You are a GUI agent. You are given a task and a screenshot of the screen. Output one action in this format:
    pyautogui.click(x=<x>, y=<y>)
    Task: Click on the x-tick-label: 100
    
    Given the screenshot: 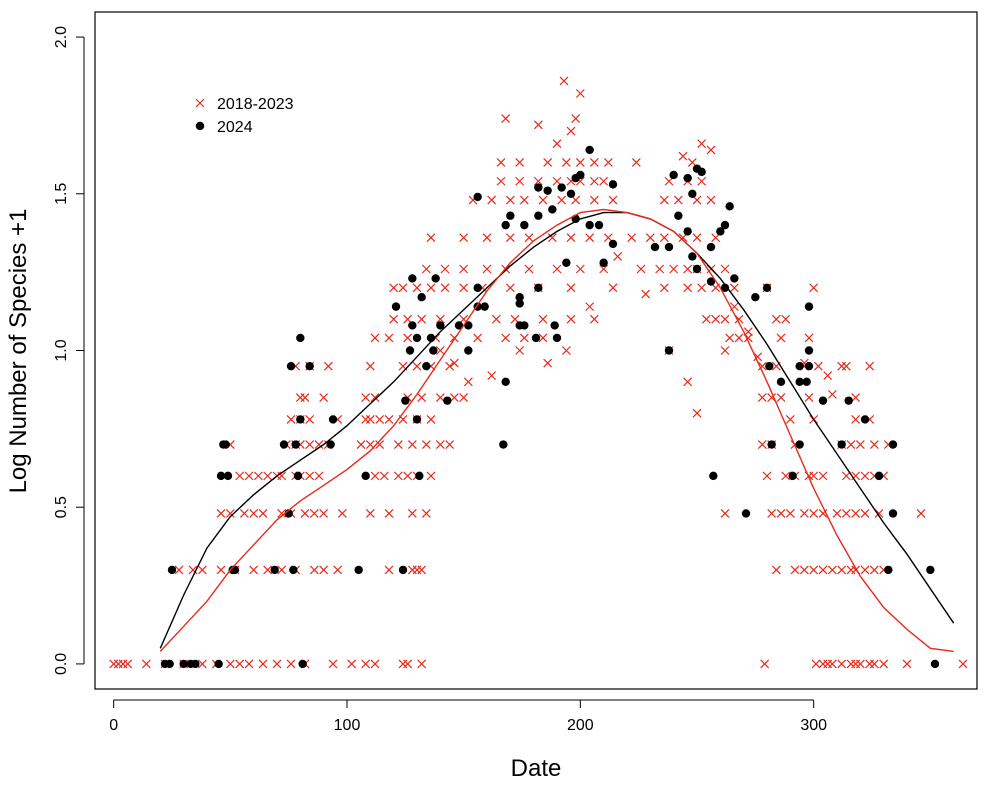 What is the action you would take?
    pyautogui.click(x=347, y=725)
    